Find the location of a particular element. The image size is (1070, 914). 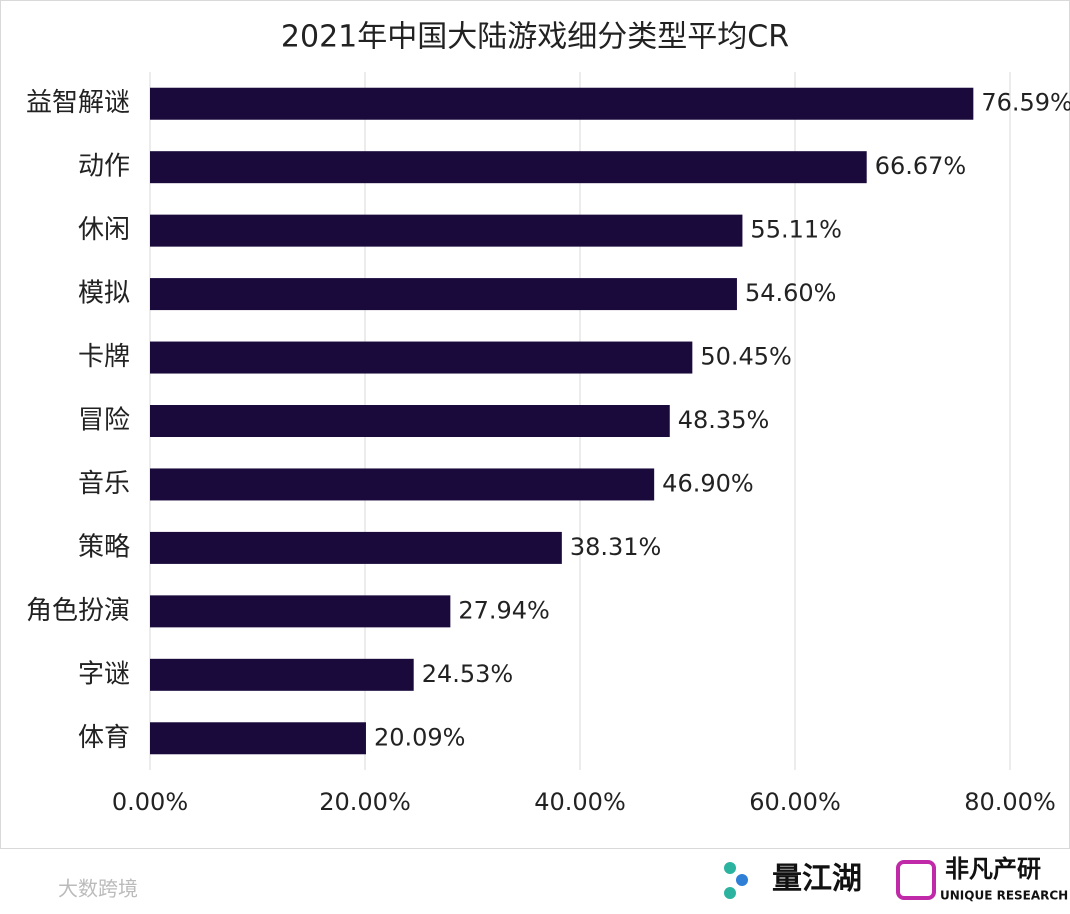

x-tick-label: 20.00% is located at coordinates (365, 802).